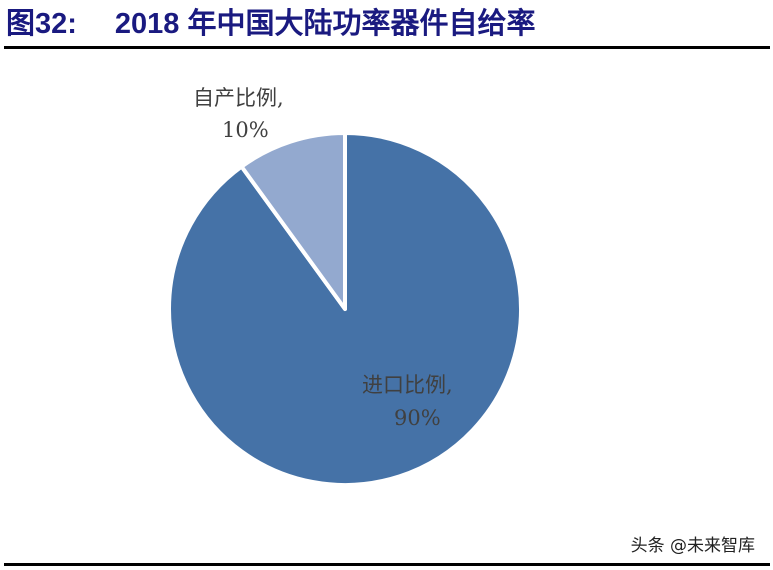  Describe the element at coordinates (41, 24) in the screenshot. I see `figure-label: 图32:` at that location.